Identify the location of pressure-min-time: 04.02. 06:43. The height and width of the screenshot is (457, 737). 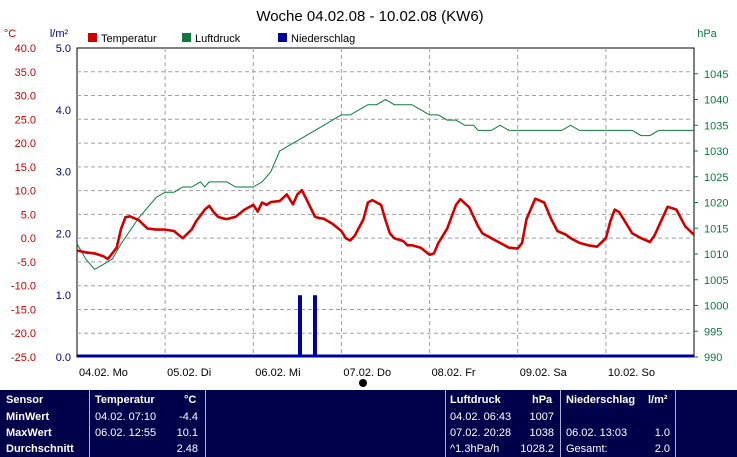
(481, 417).